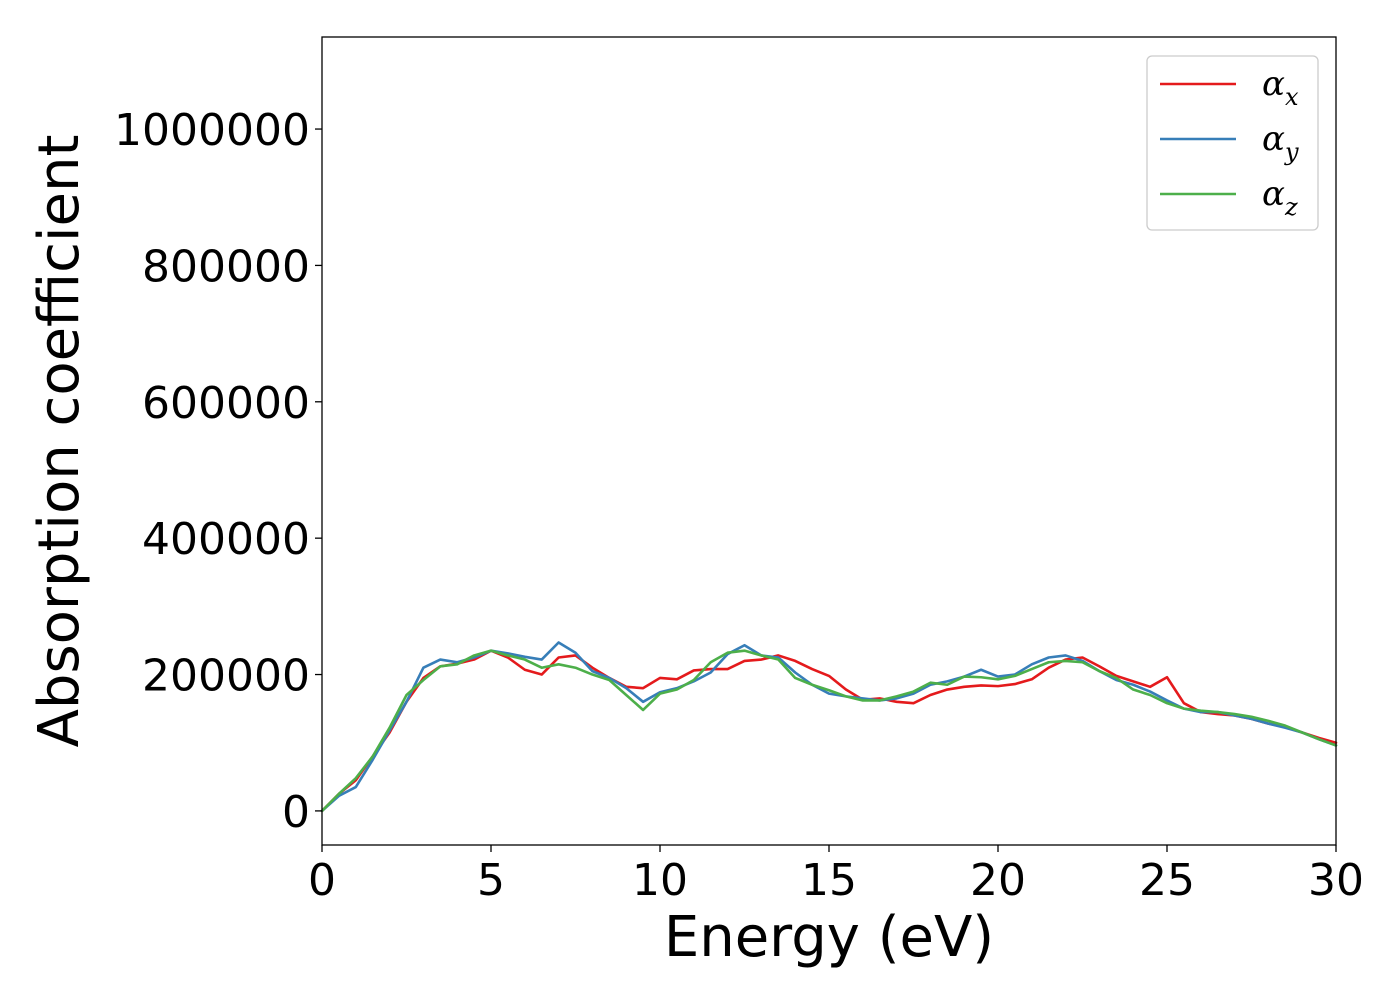  What do you see at coordinates (226, 403) in the screenshot?
I see `y-tick-label: 600000` at bounding box center [226, 403].